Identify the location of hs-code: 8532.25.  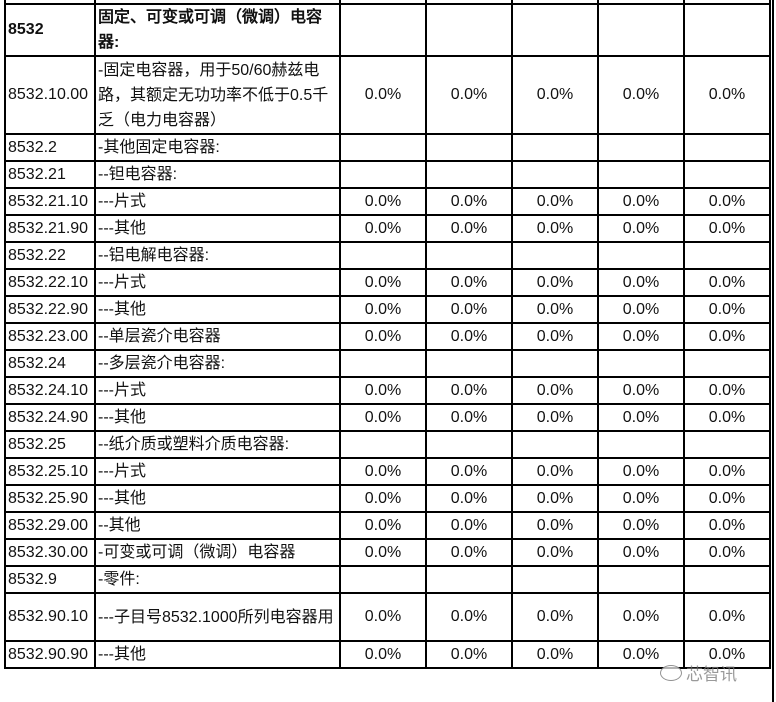
(50, 444).